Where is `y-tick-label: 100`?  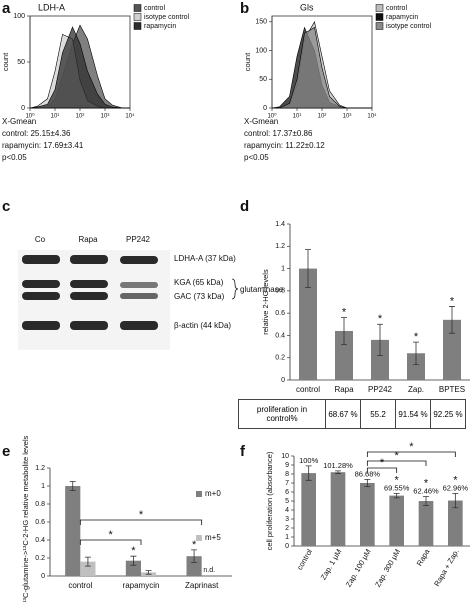
y-tick-label: 100 is located at coordinates (19, 16).